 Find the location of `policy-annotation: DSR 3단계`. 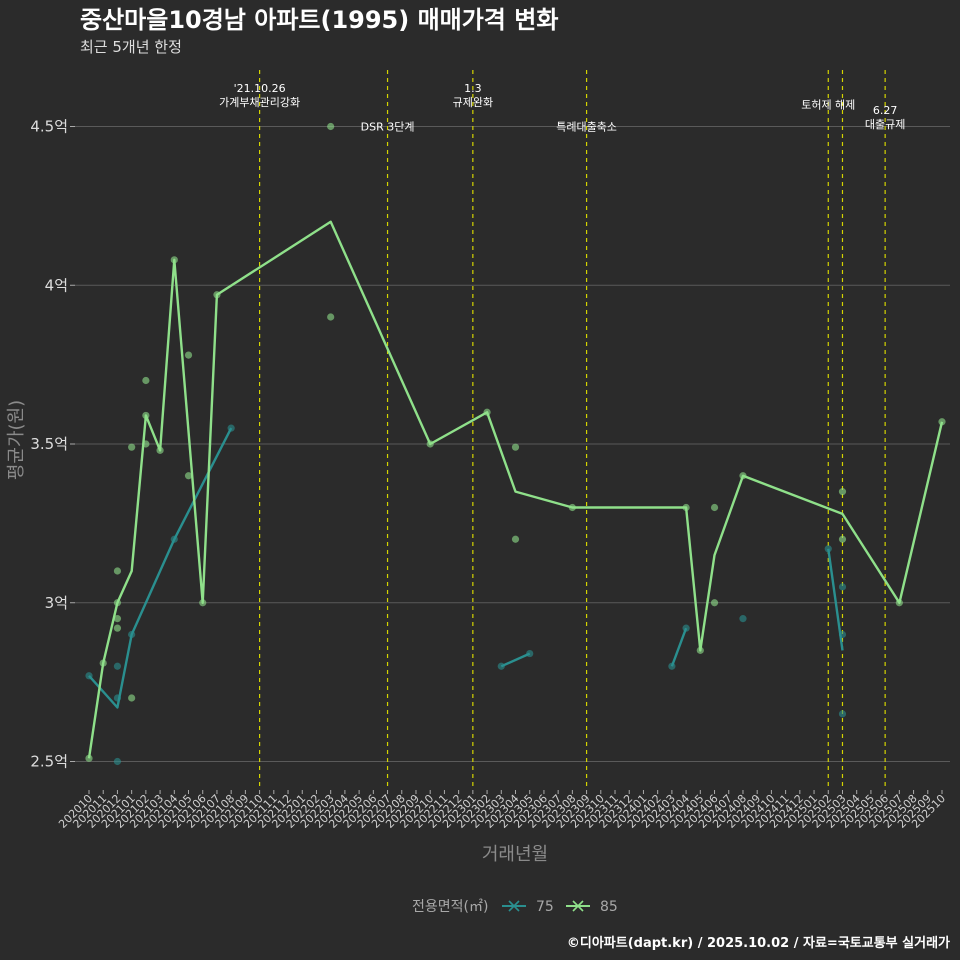

policy-annotation: DSR 3단계 is located at coordinates (388, 127).